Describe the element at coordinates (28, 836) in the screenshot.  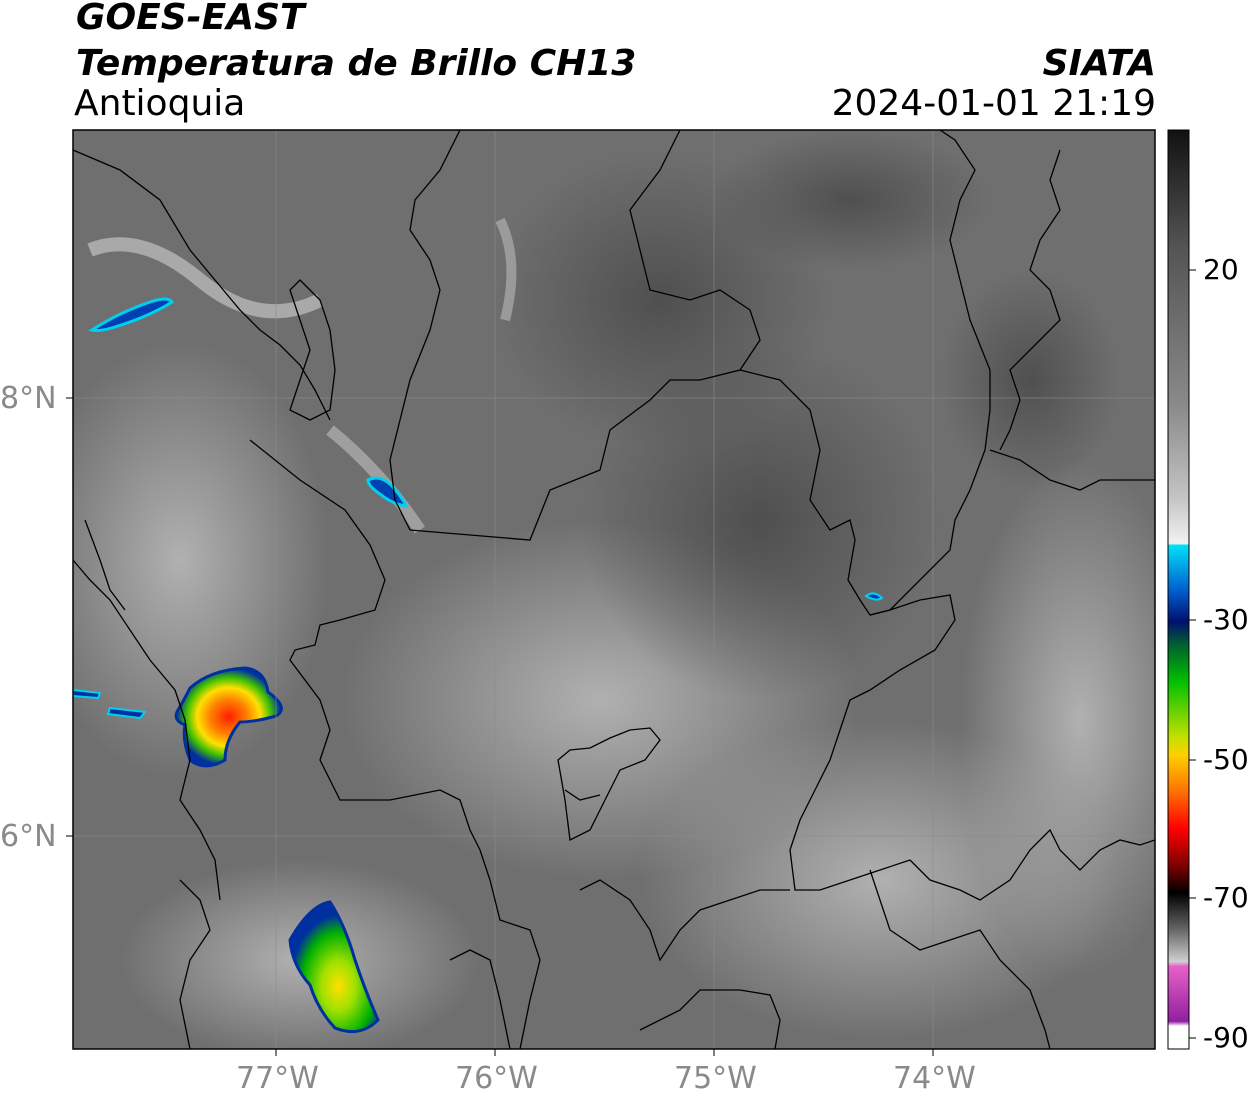
I see `lat-label-6n: 6°N` at that location.